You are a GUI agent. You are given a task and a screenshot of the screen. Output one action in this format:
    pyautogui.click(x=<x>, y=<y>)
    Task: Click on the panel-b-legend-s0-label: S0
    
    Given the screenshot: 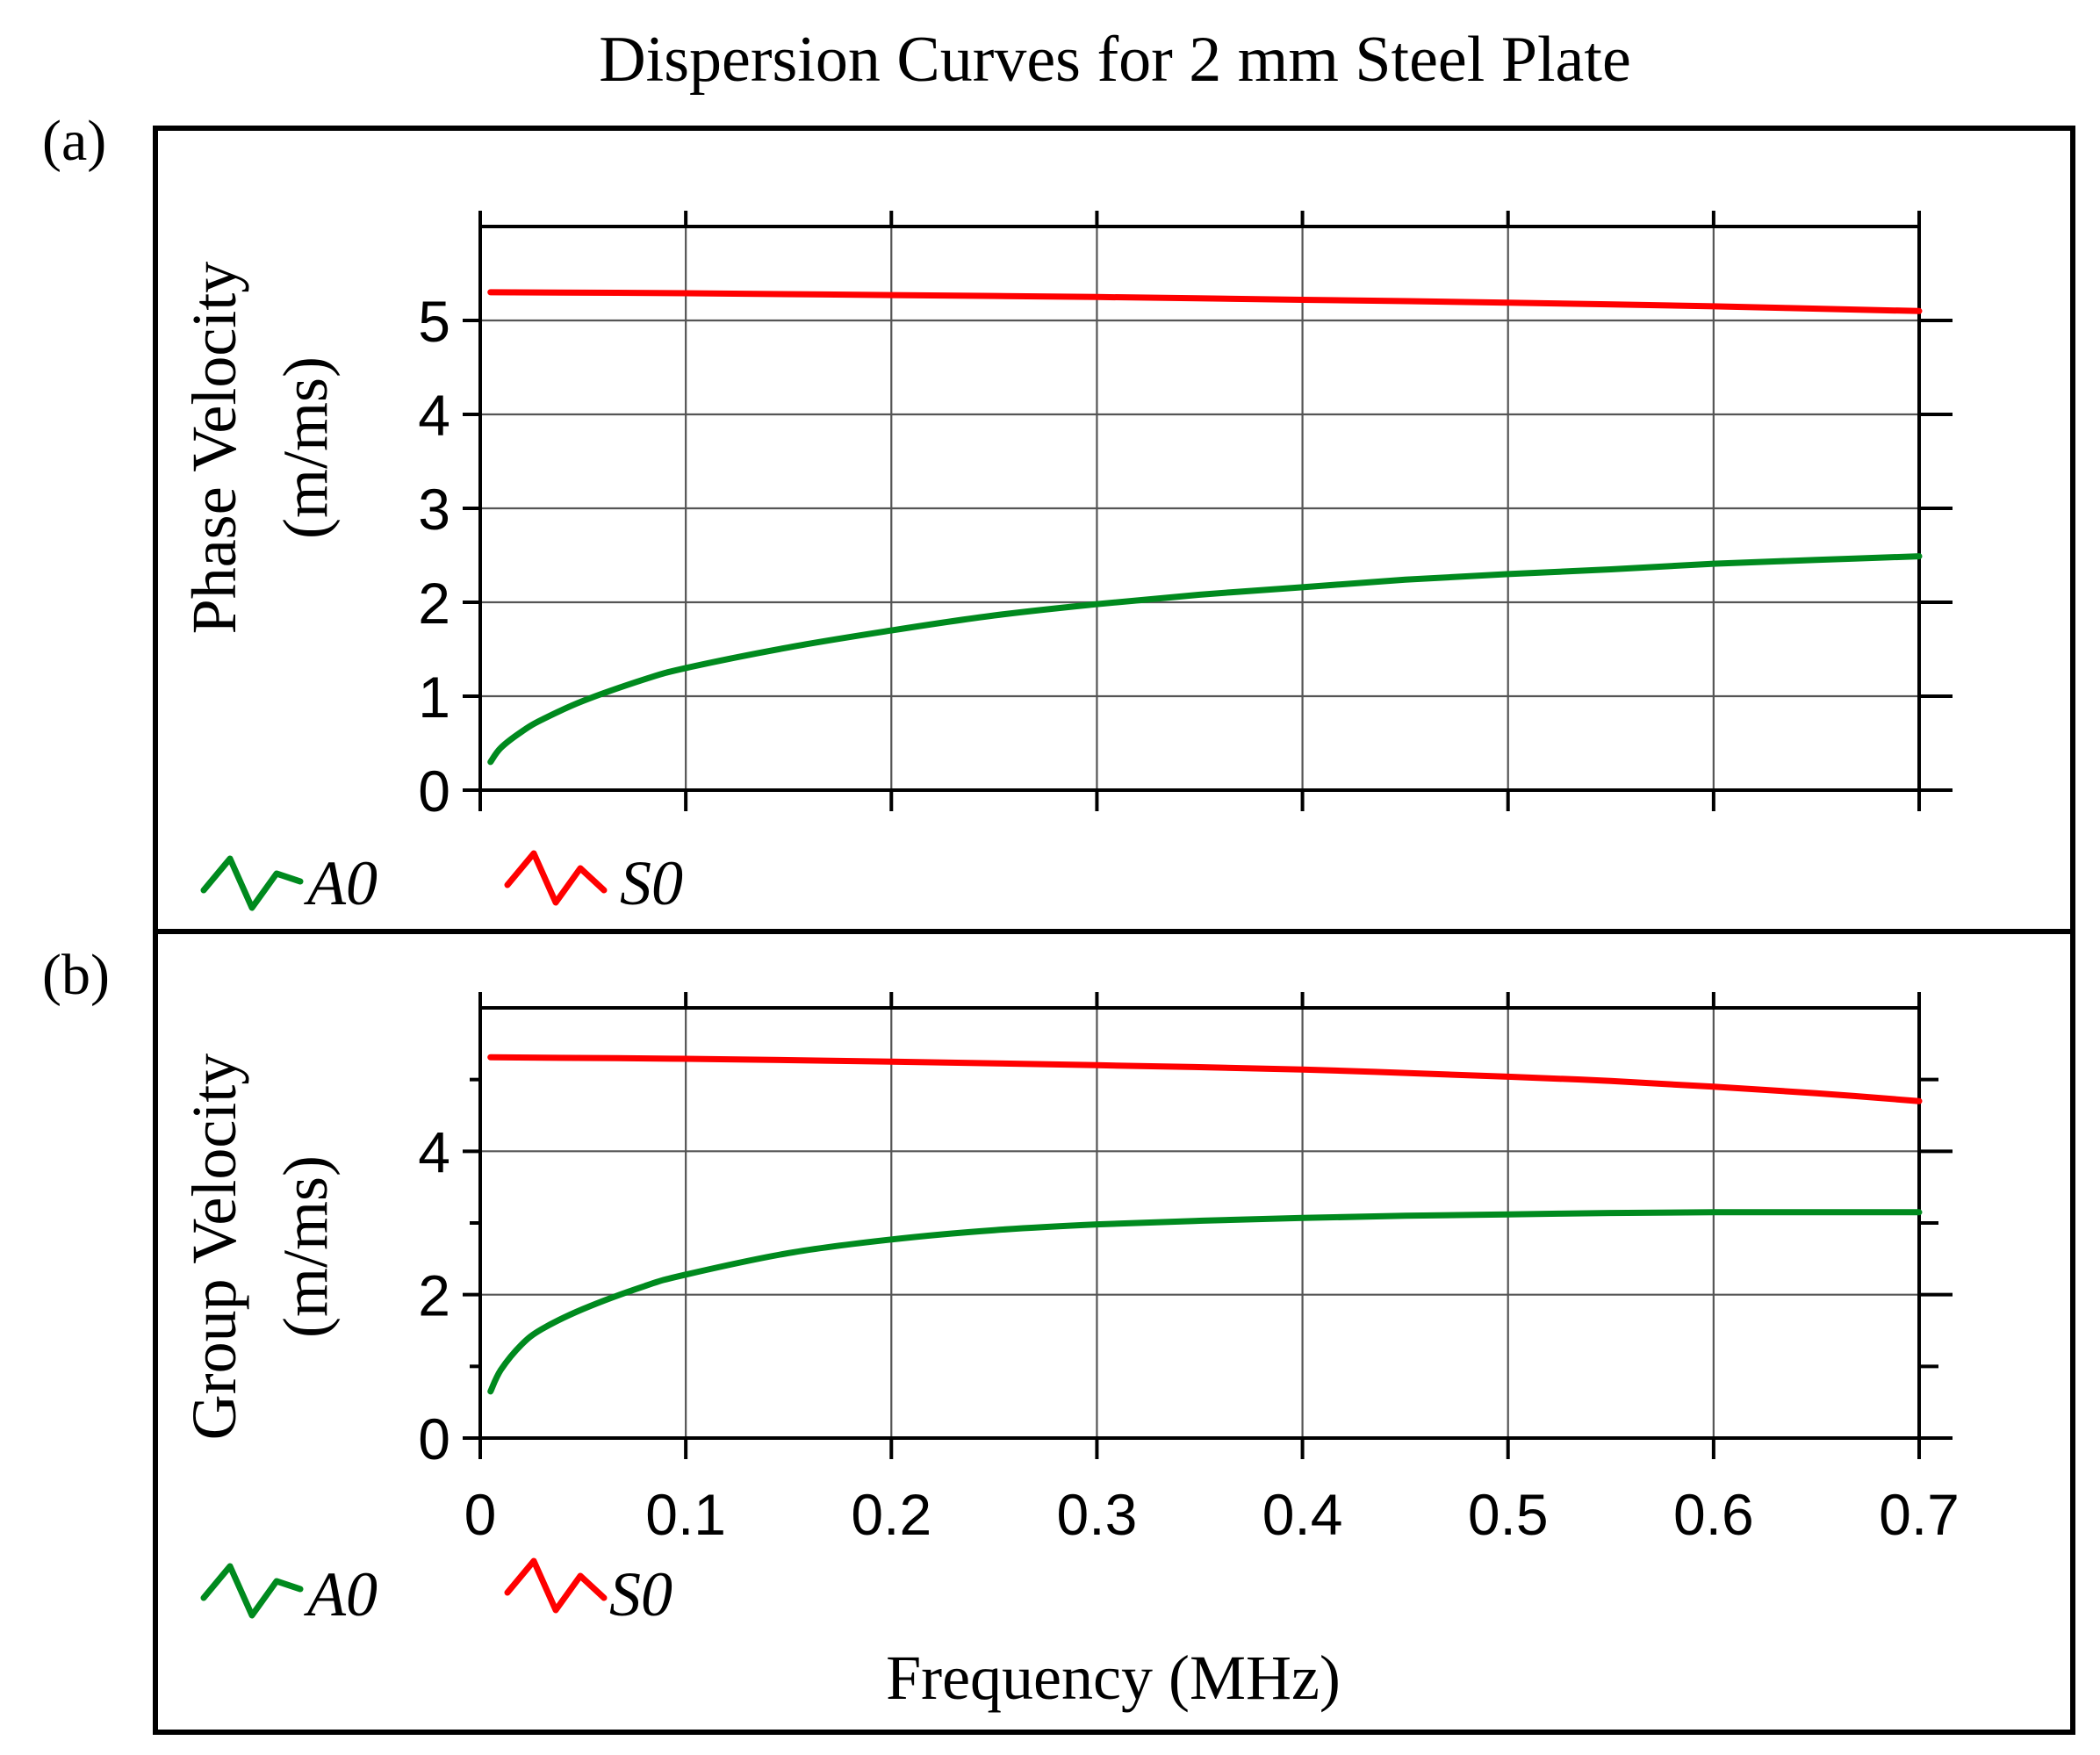 What is the action you would take?
    pyautogui.click(x=640, y=1594)
    